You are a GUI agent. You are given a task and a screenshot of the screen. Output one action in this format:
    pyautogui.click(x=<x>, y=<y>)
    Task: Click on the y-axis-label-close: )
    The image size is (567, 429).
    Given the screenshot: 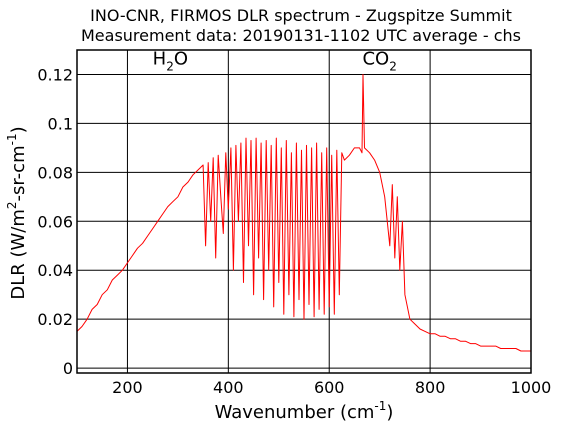 What is the action you would take?
    pyautogui.click(x=18, y=129)
    